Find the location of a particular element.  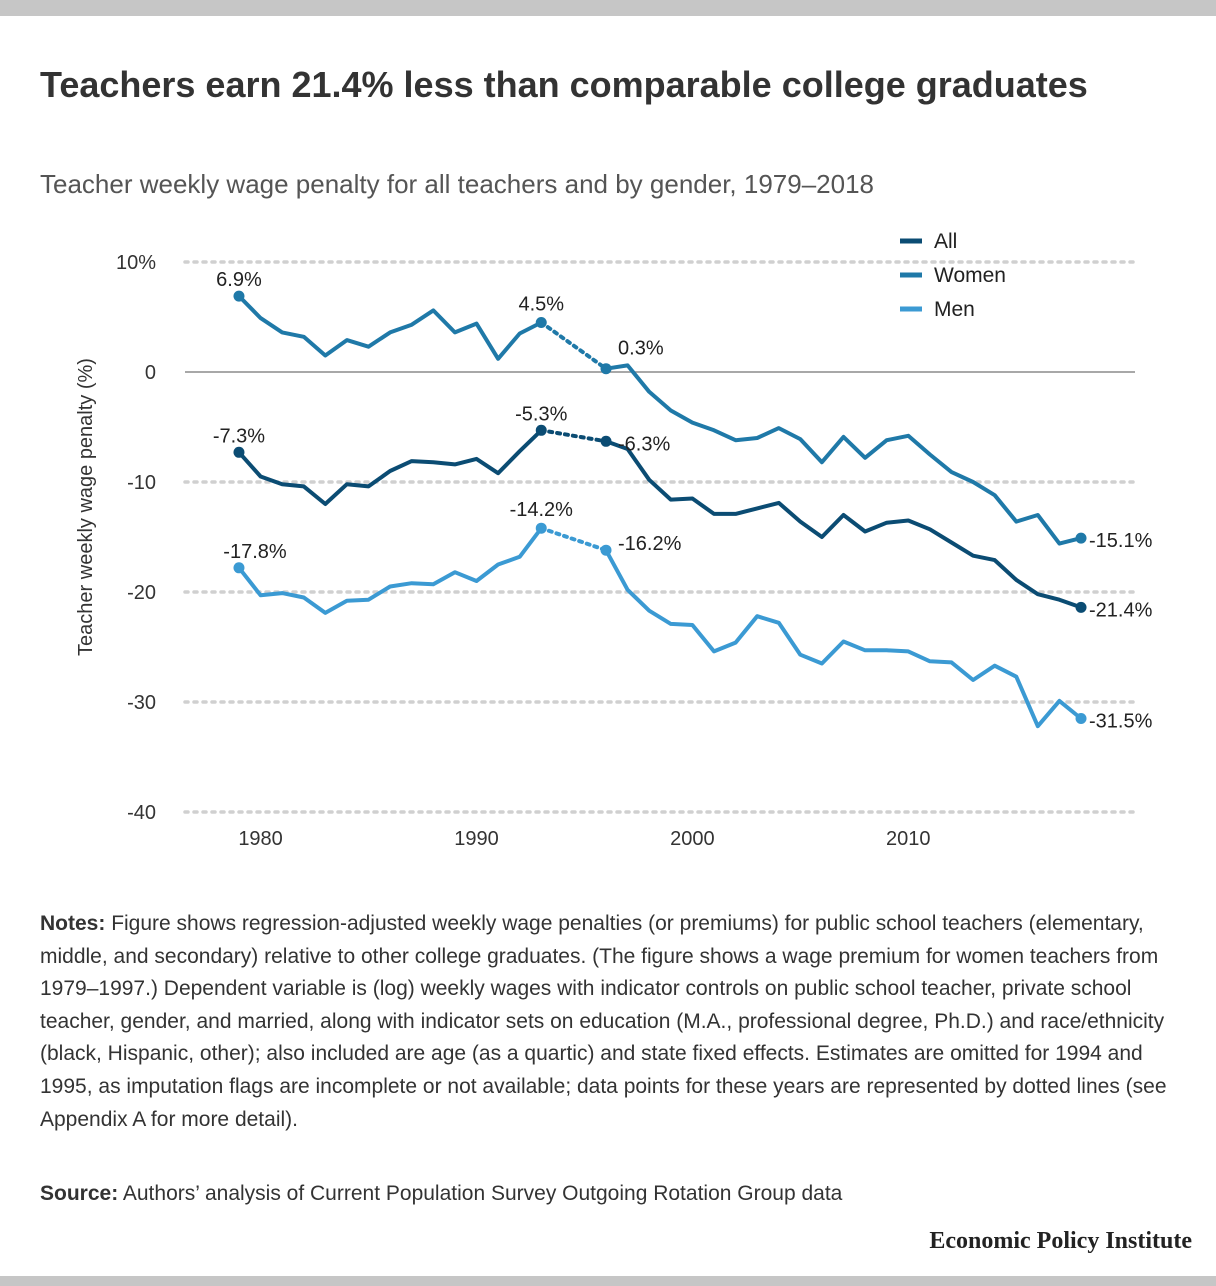

data-label: -5.3% is located at coordinates (541, 414).